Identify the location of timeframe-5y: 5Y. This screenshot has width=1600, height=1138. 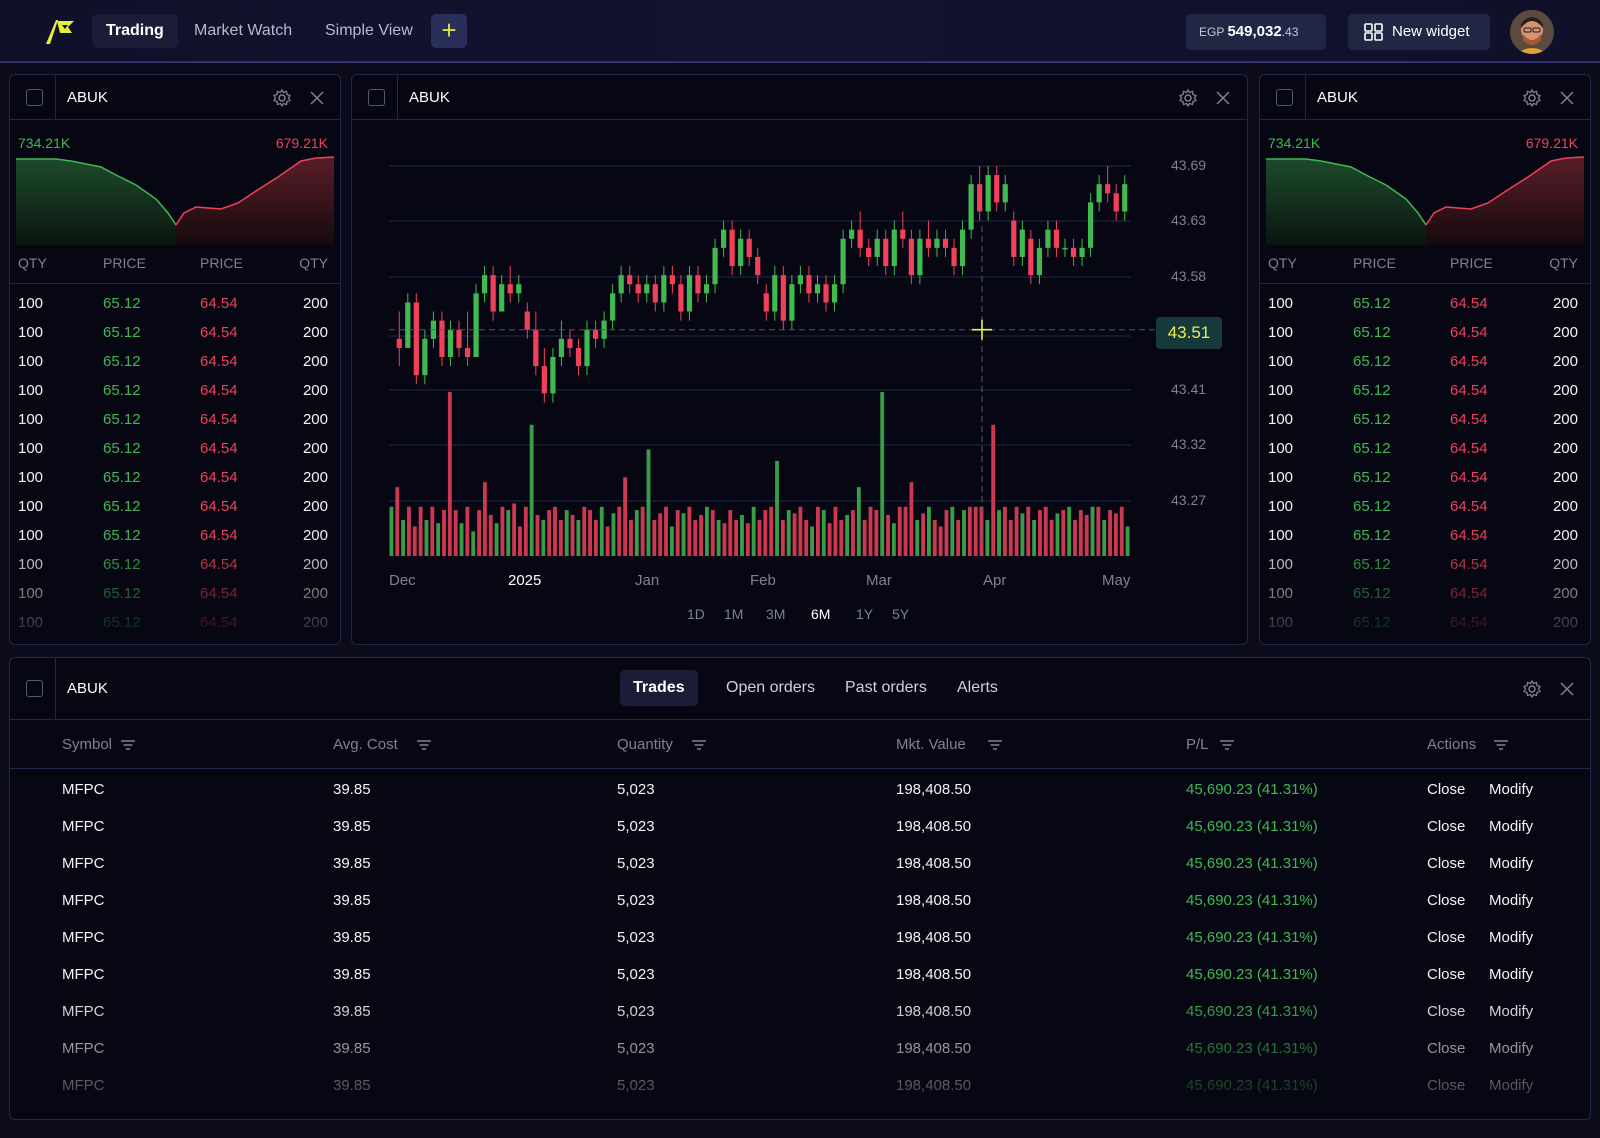
(901, 614).